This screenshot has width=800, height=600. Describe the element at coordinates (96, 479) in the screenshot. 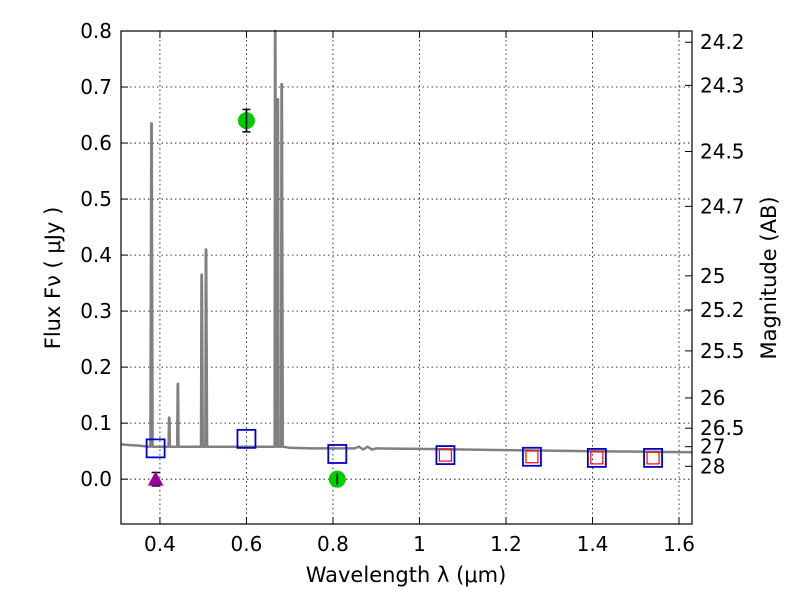

I see `y-tick-label: 0.0` at that location.